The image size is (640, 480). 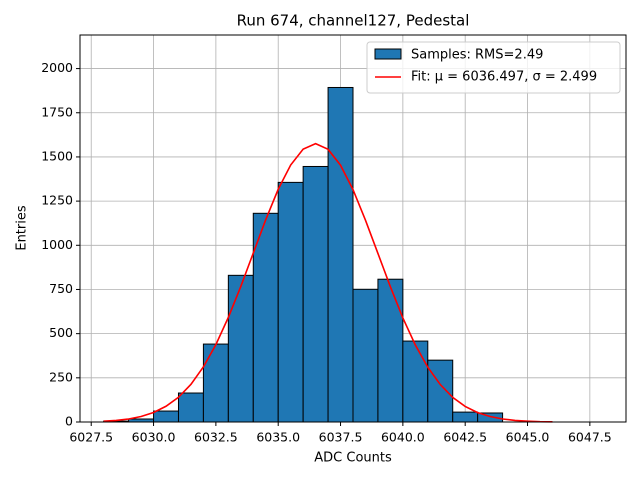 What do you see at coordinates (61, 288) in the screenshot?
I see `y-tick-label: 750` at bounding box center [61, 288].